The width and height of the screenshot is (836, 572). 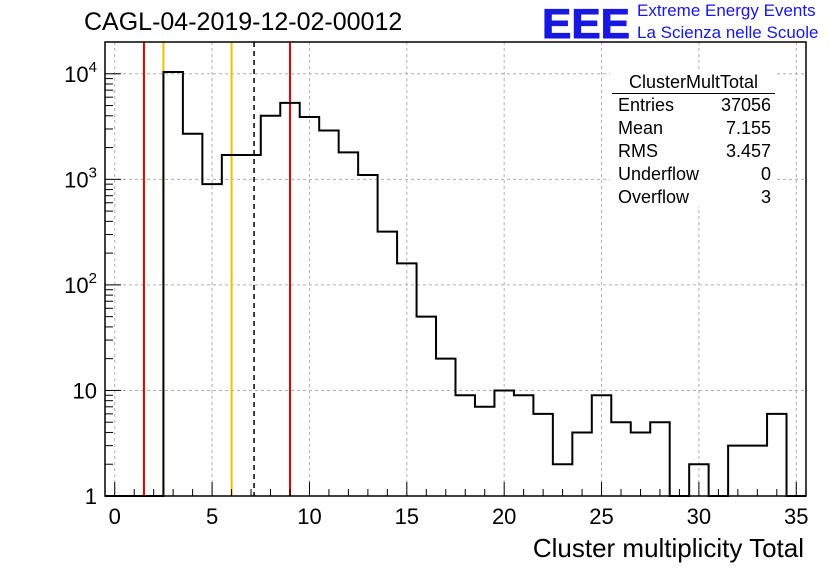 What do you see at coordinates (765, 174) in the screenshot?
I see `stats-value: 0` at bounding box center [765, 174].